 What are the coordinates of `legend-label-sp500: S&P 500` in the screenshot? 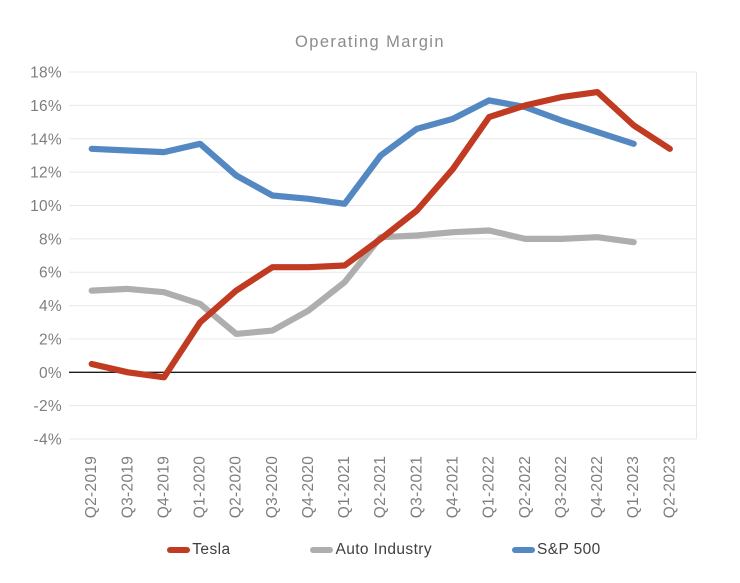 It's located at (569, 549).